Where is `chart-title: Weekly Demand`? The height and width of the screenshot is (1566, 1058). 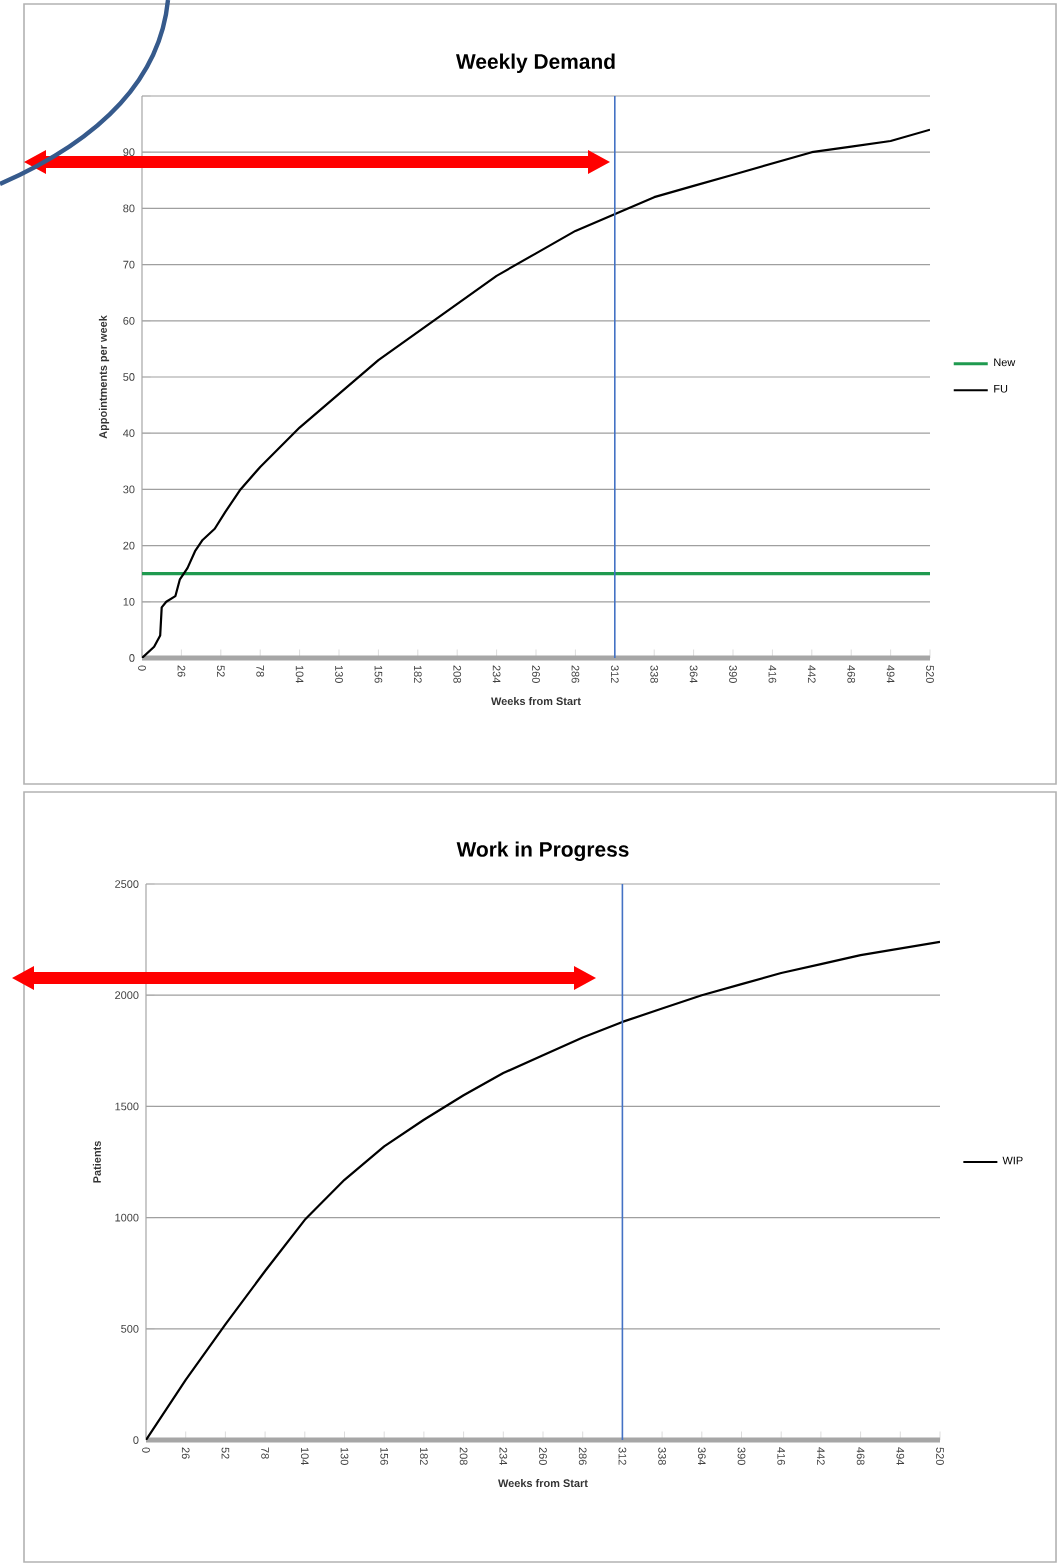 chart-title: Weekly Demand is located at coordinates (535, 63).